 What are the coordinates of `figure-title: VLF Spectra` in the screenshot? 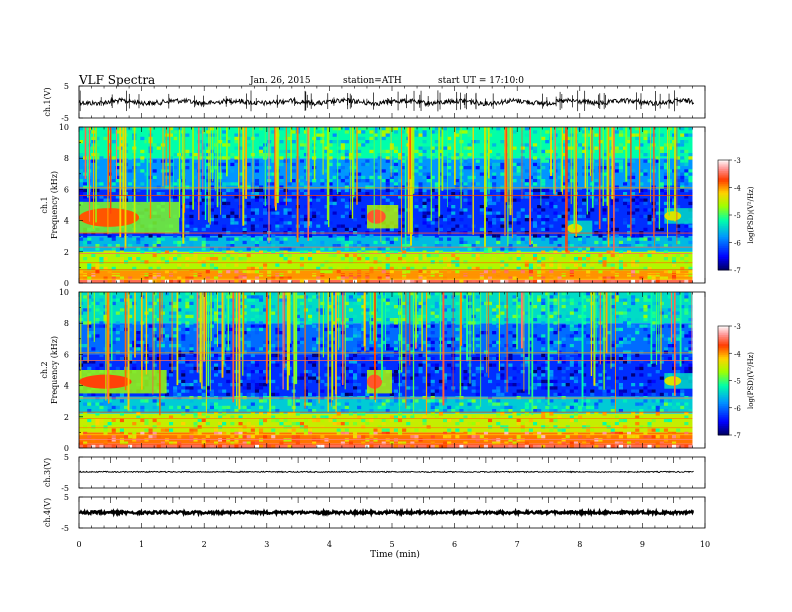 It's located at (116, 80).